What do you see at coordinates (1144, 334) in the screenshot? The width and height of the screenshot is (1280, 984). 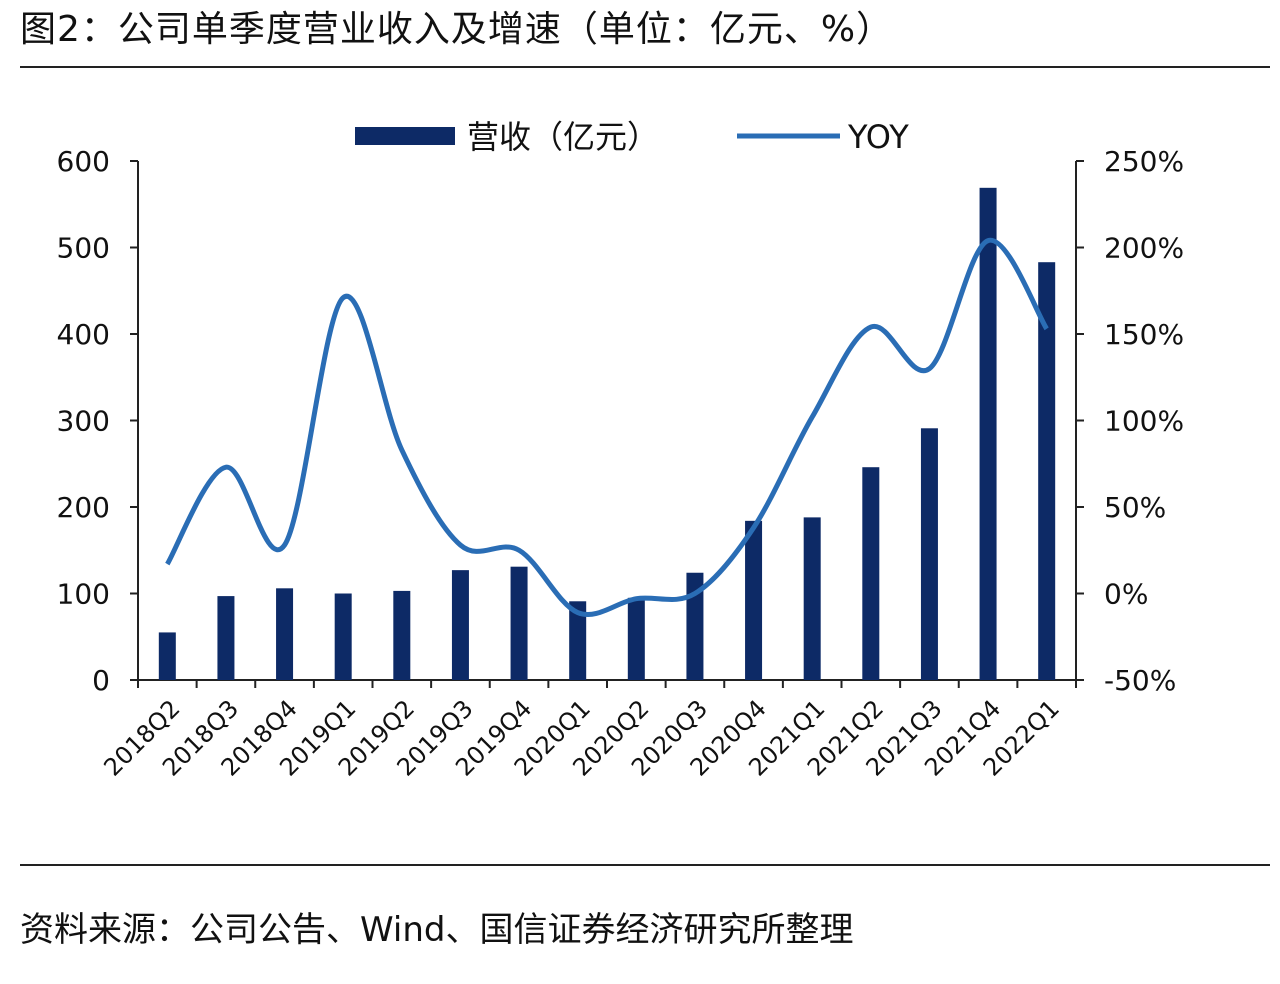 I see `right-tick-label: 150%` at bounding box center [1144, 334].